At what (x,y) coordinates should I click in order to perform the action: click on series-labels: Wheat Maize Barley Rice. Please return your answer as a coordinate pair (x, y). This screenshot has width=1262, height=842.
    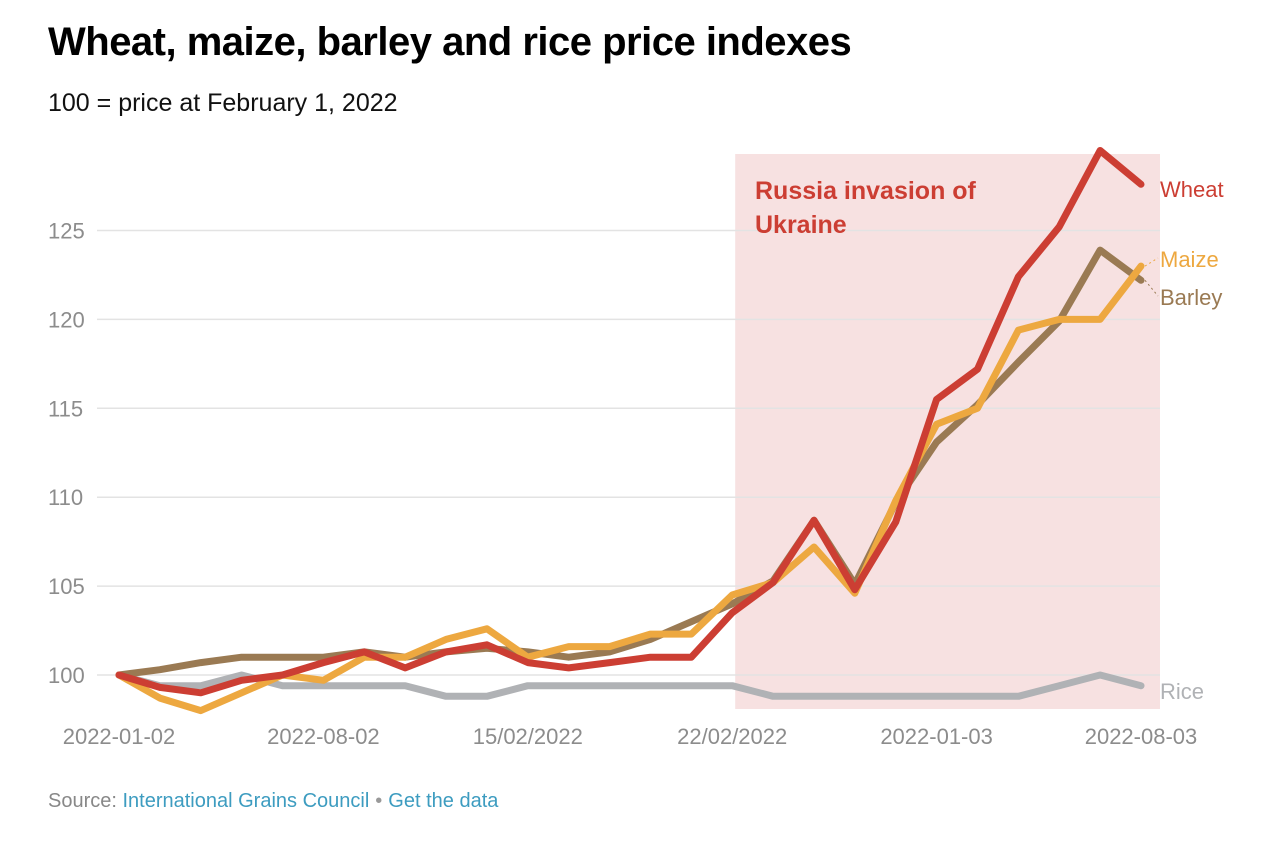
    Looking at the image, I should click on (1184, 440).